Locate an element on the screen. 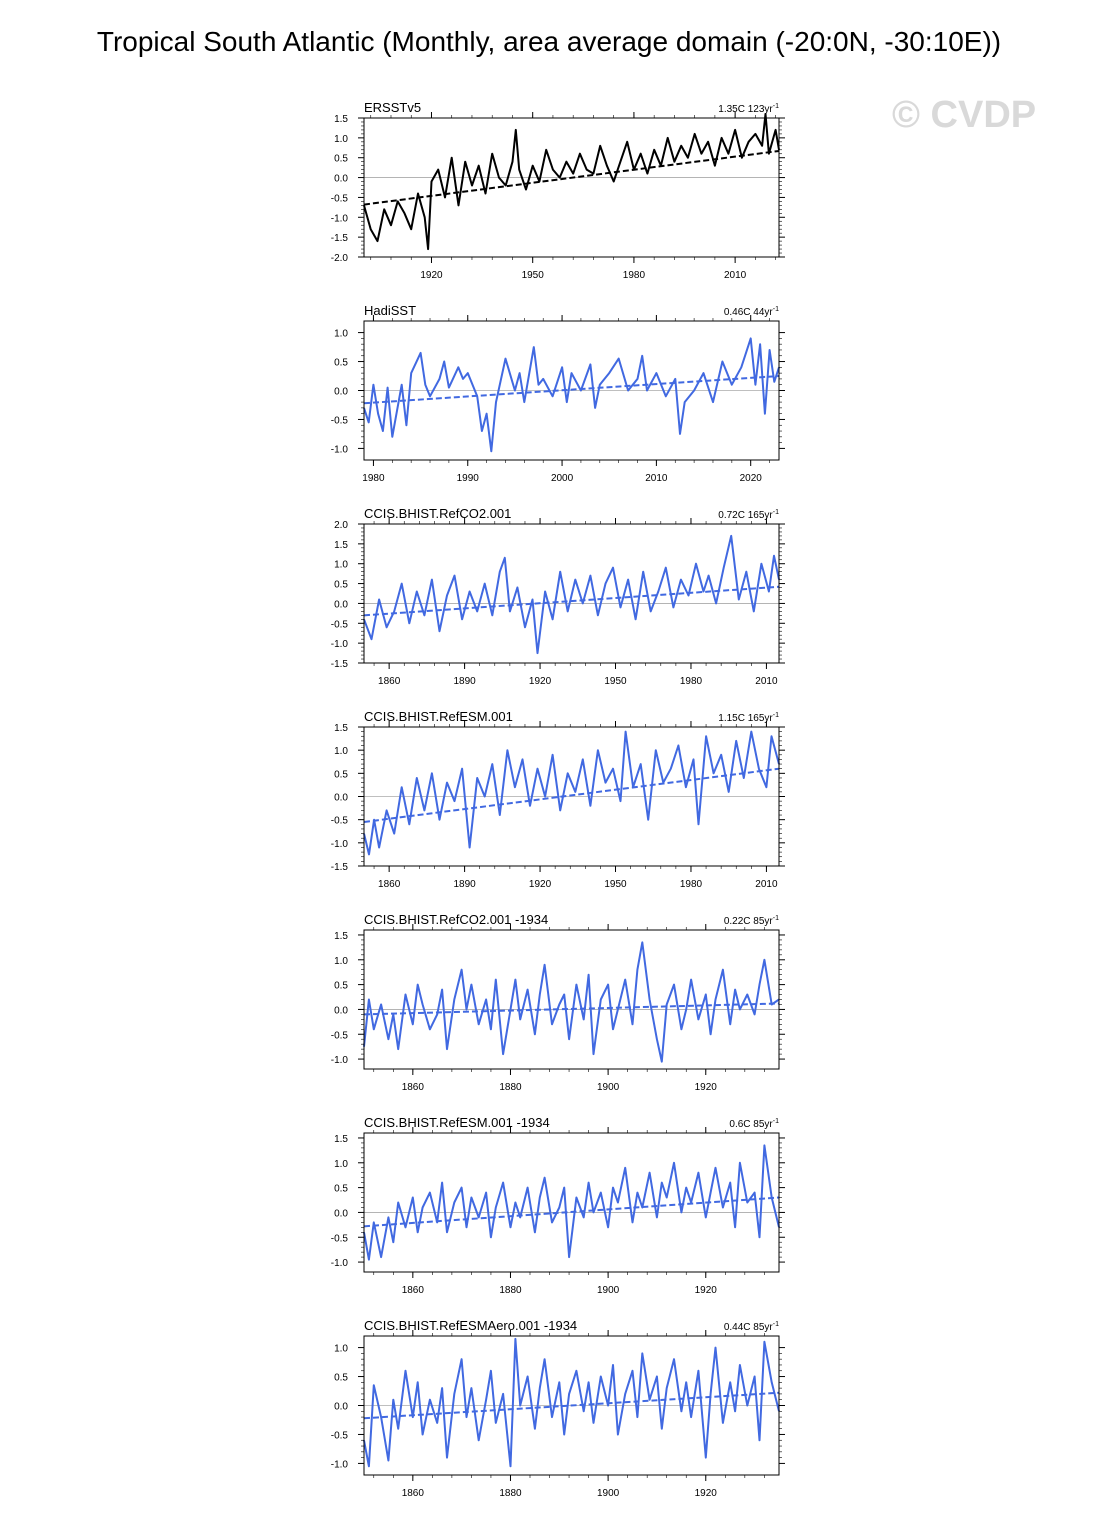  y-tick-label: 2.0 is located at coordinates (341, 525).